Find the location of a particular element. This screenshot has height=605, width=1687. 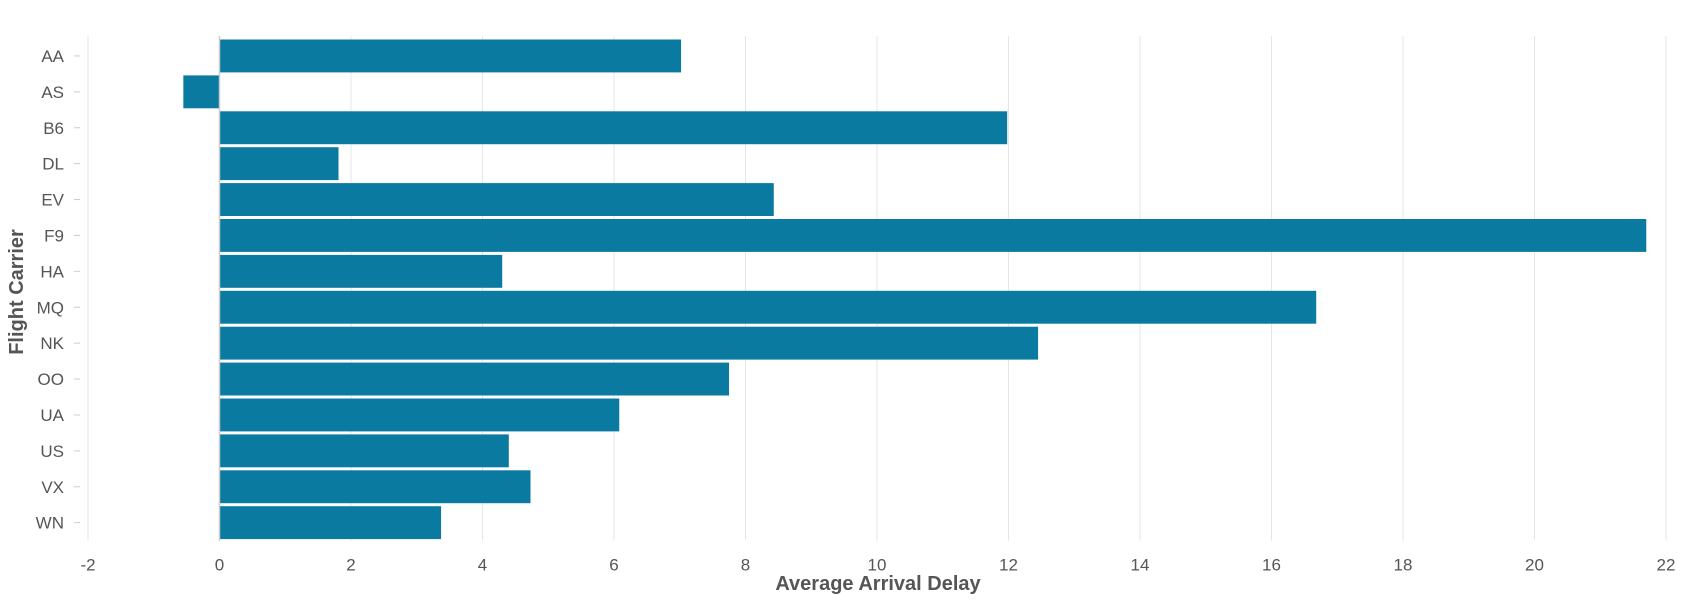

bar-f9 is located at coordinates (933, 235).